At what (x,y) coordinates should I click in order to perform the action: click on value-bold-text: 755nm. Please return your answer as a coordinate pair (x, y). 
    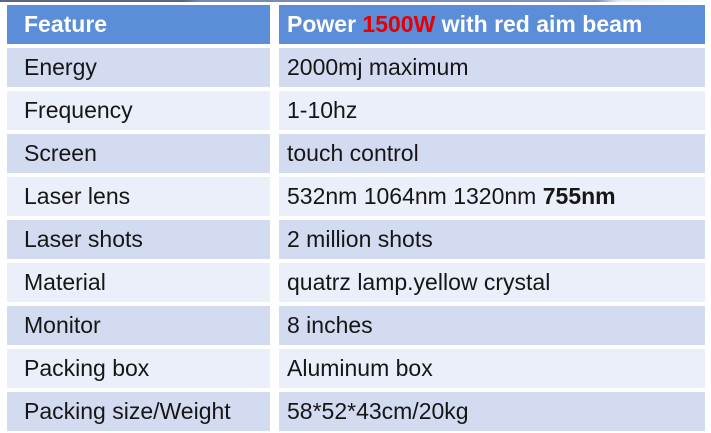
    Looking at the image, I should click on (579, 196).